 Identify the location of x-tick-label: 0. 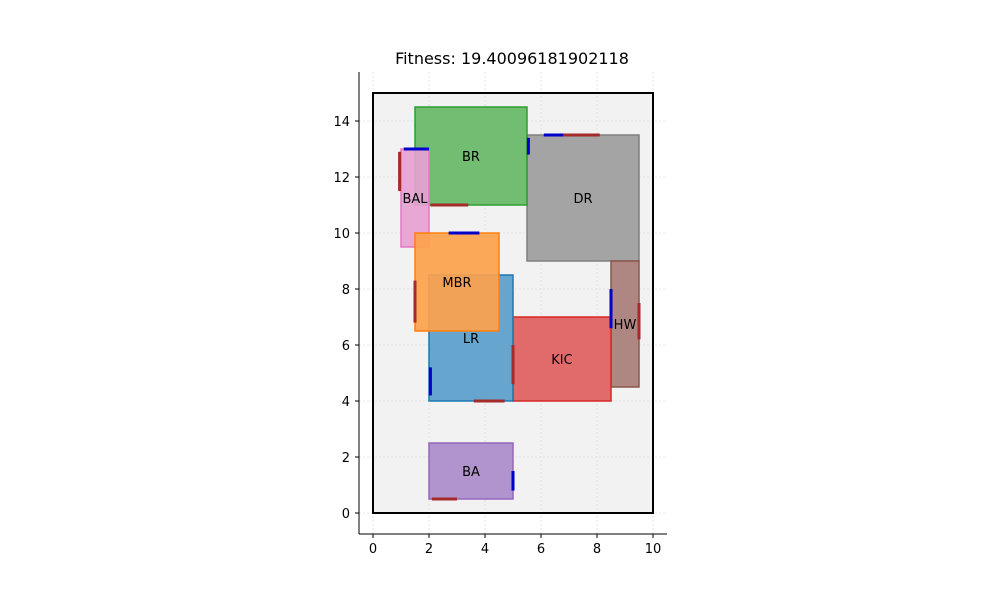
(373, 549).